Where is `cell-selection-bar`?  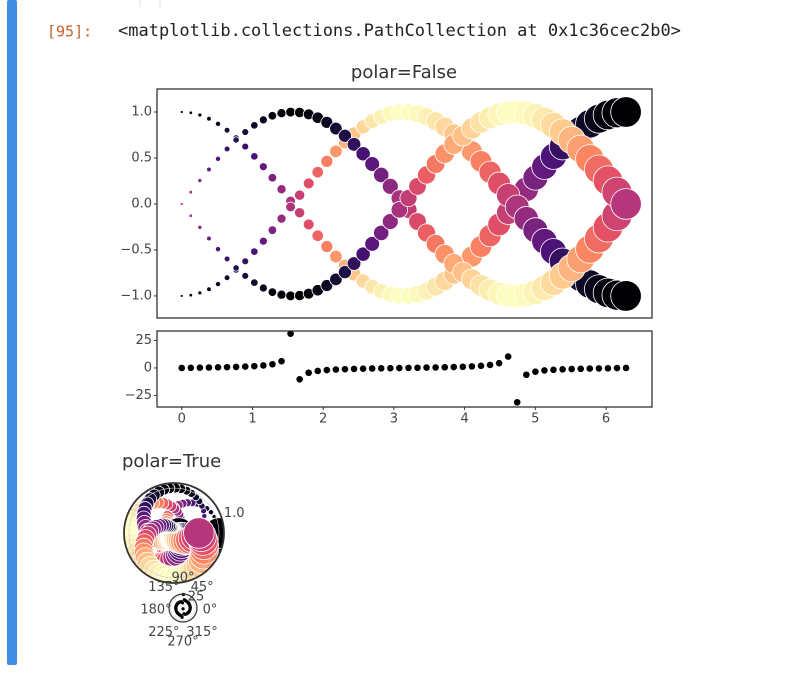 cell-selection-bar is located at coordinates (12, 332).